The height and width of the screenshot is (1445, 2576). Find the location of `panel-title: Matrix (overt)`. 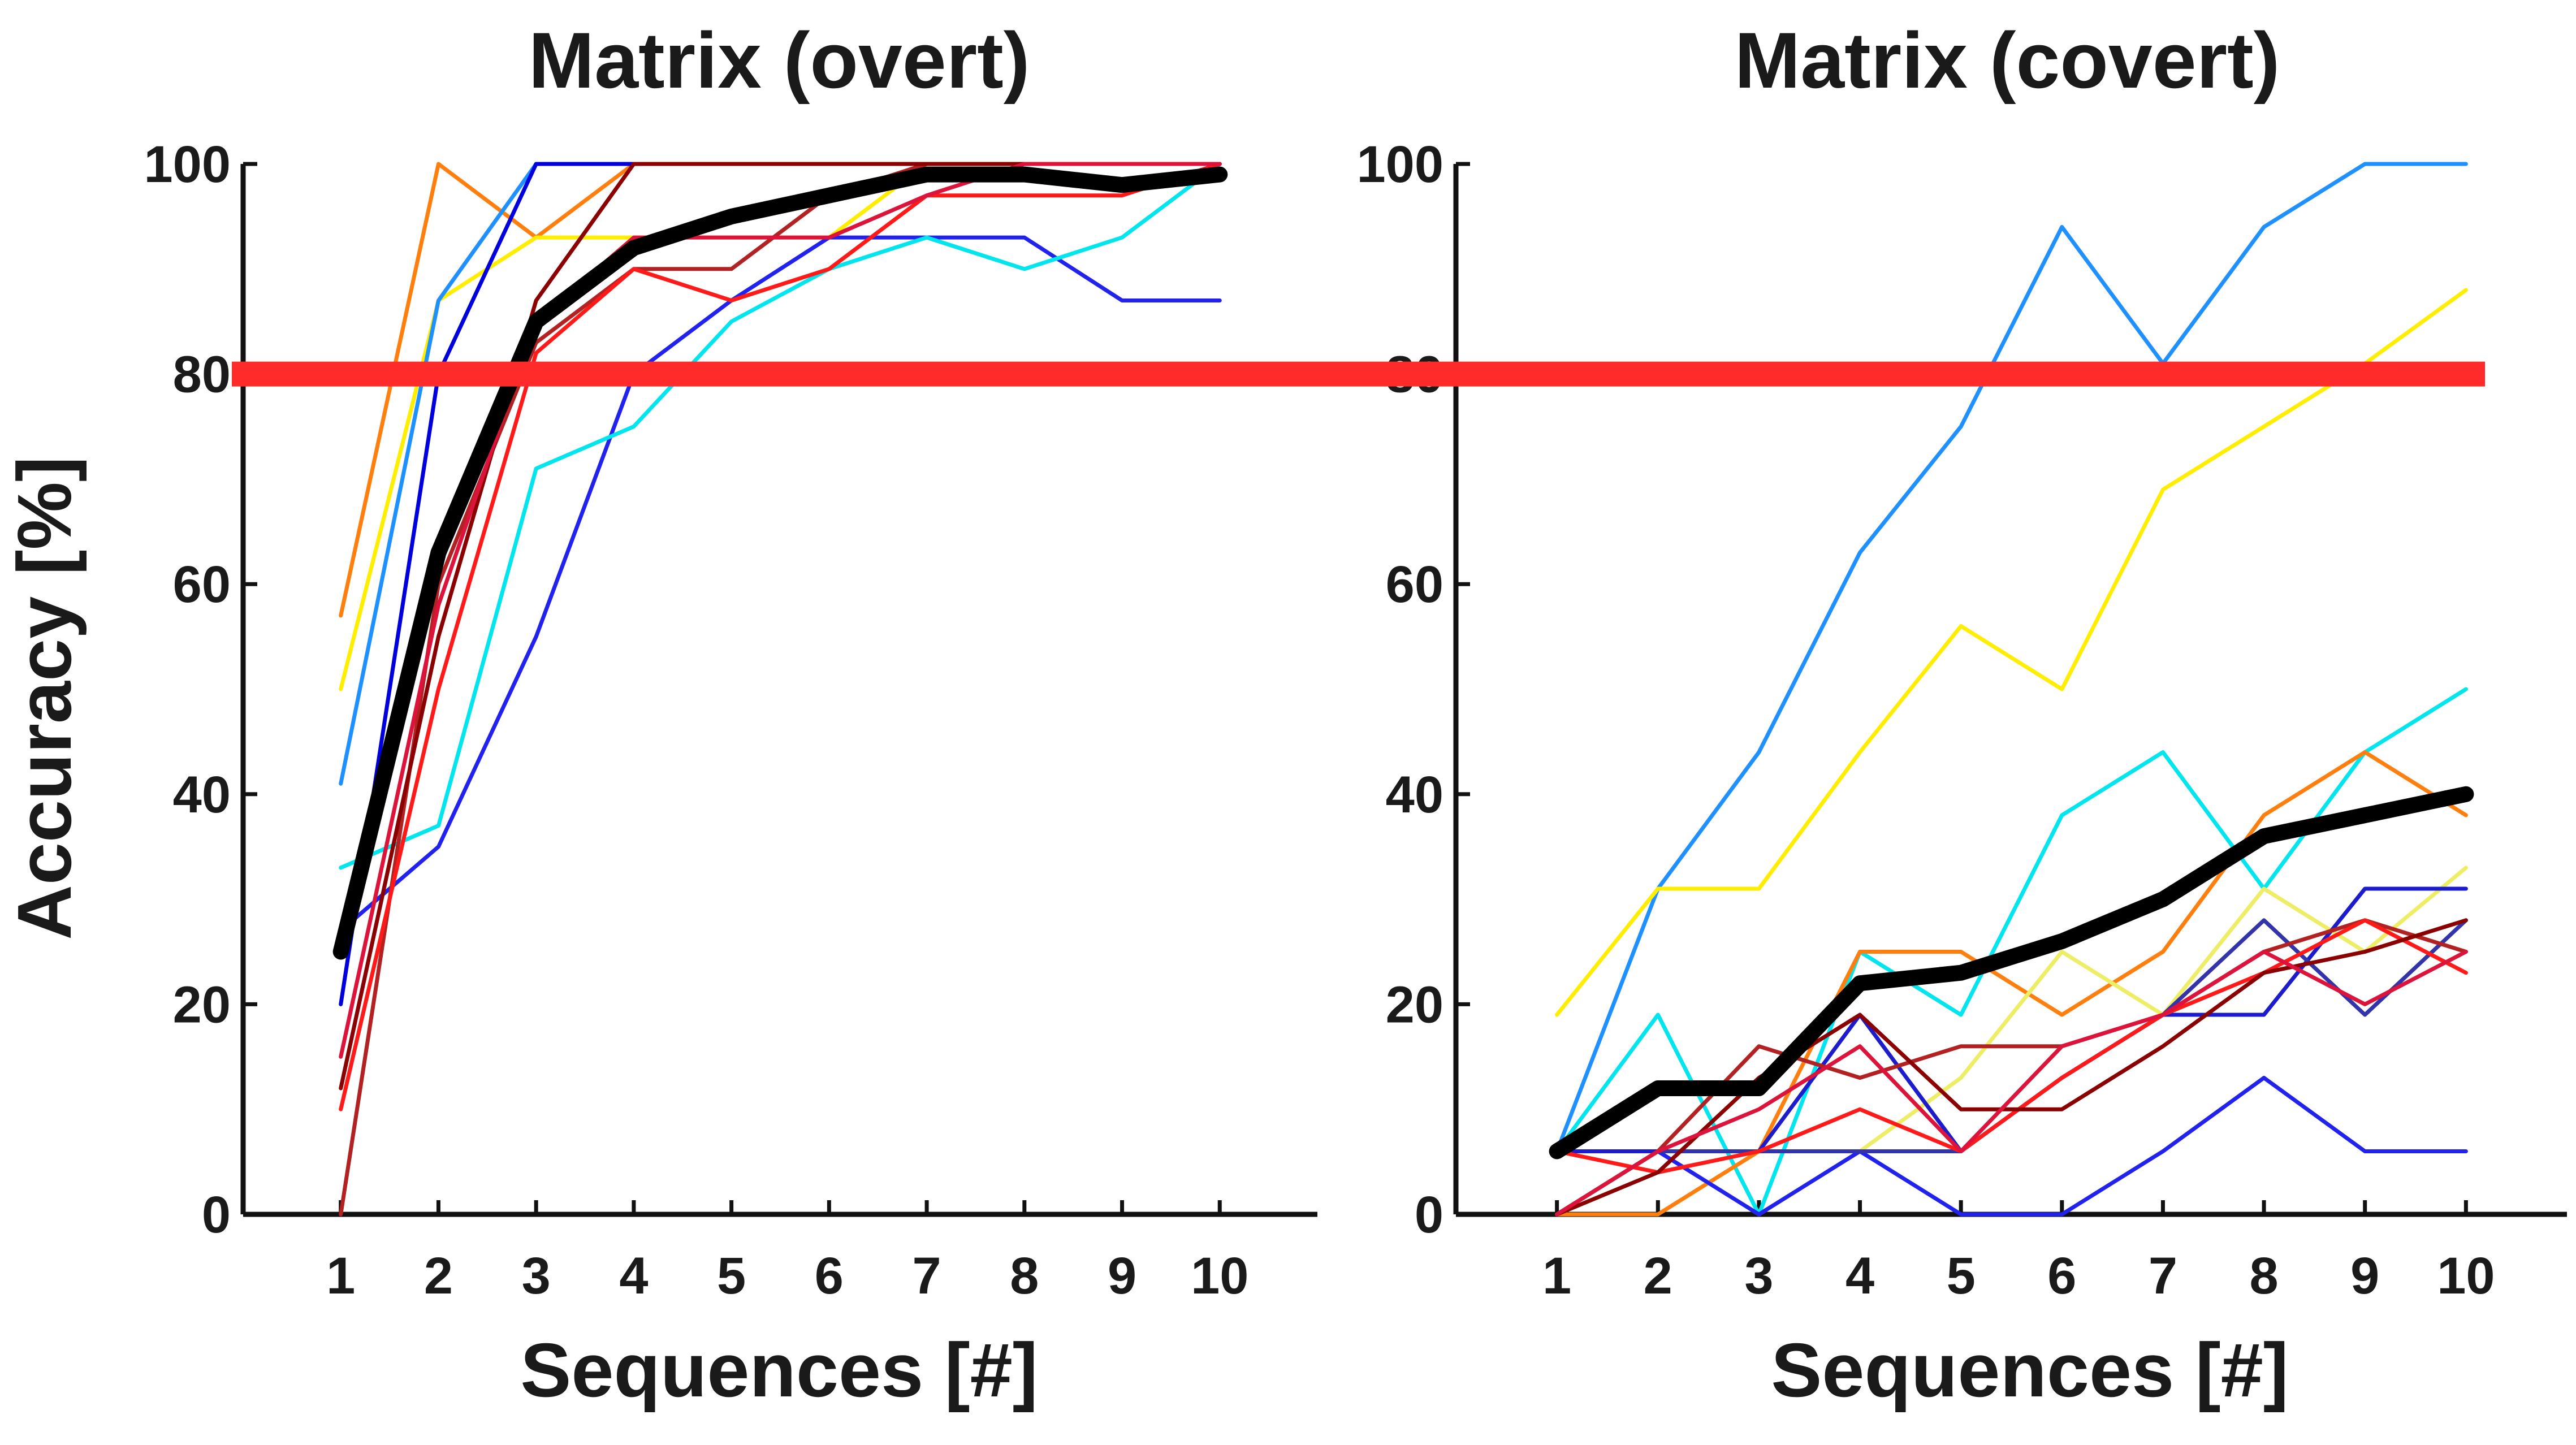

panel-title: Matrix (overt) is located at coordinates (779, 60).